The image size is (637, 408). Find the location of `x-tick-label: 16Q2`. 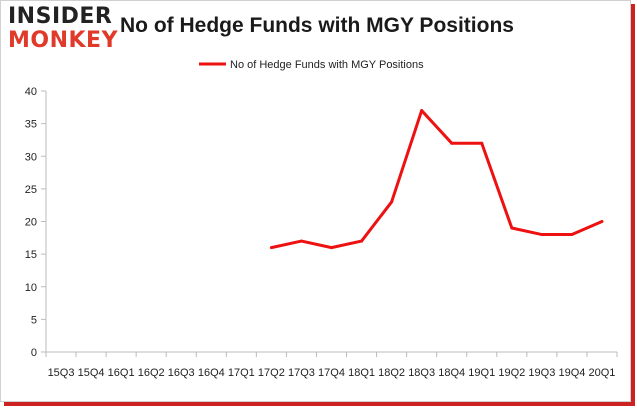

x-tick-label: 16Q2 is located at coordinates (151, 373).